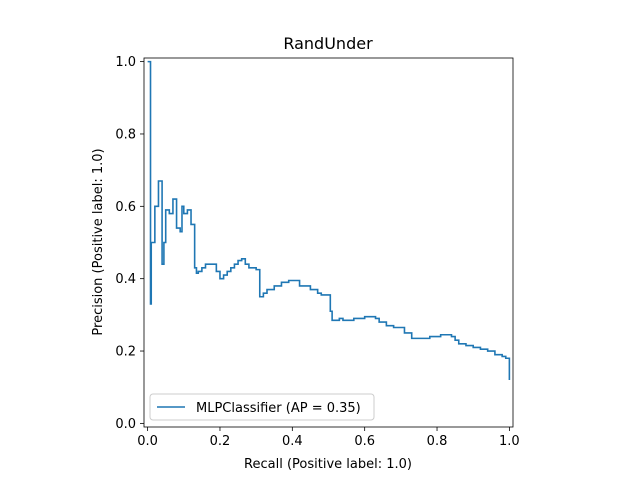 The image size is (640, 480). What do you see at coordinates (220, 441) in the screenshot?
I see `x-tick-label: 0.2` at bounding box center [220, 441].